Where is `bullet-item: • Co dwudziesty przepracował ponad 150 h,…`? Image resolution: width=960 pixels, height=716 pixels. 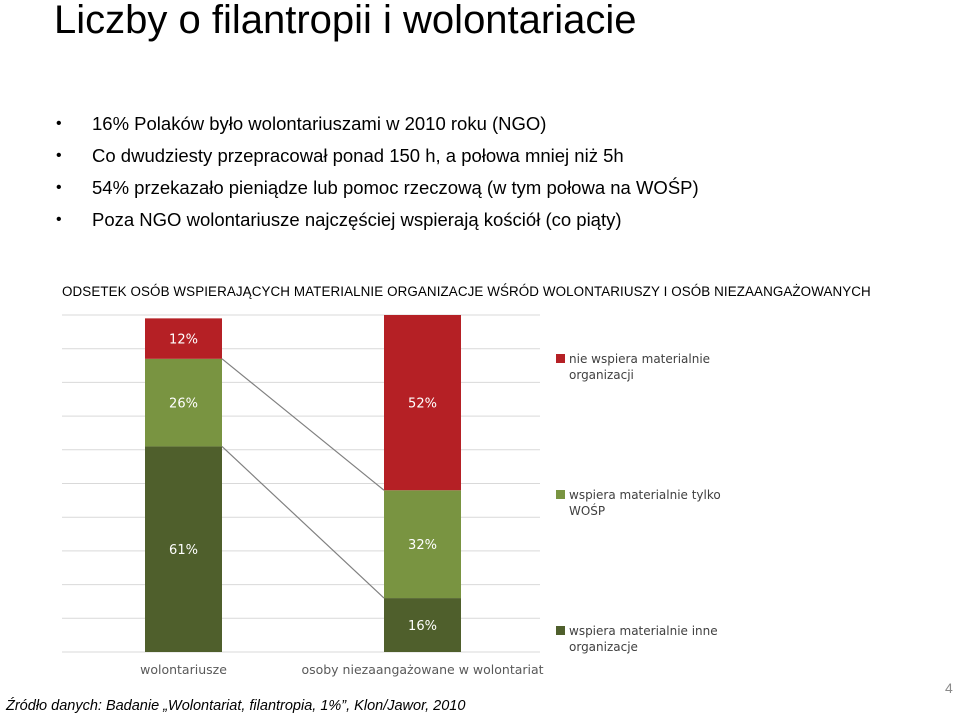 bullet-item: • Co dwudziesty przepracował ponad 150 h,… is located at coordinates (492, 156).